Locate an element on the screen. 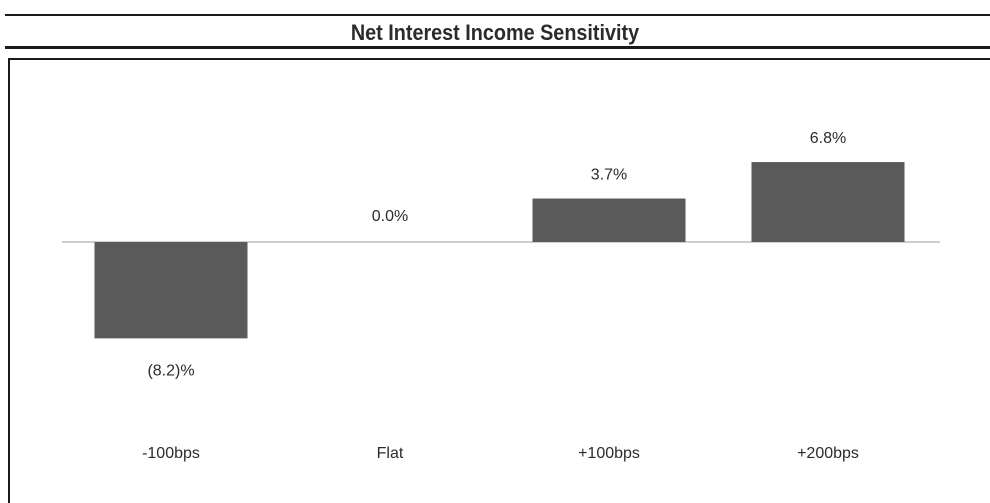 This screenshot has height=503, width=990. panel-left-border is located at coordinates (9, 280).